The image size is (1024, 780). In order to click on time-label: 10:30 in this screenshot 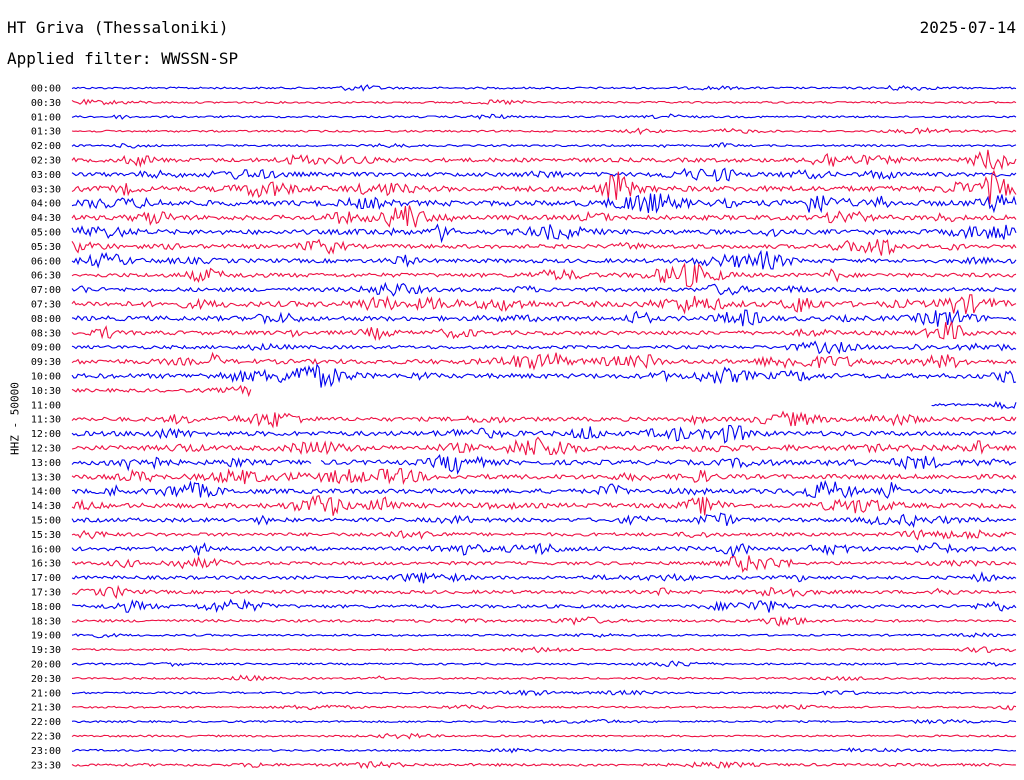, I will do `click(46, 391)`.